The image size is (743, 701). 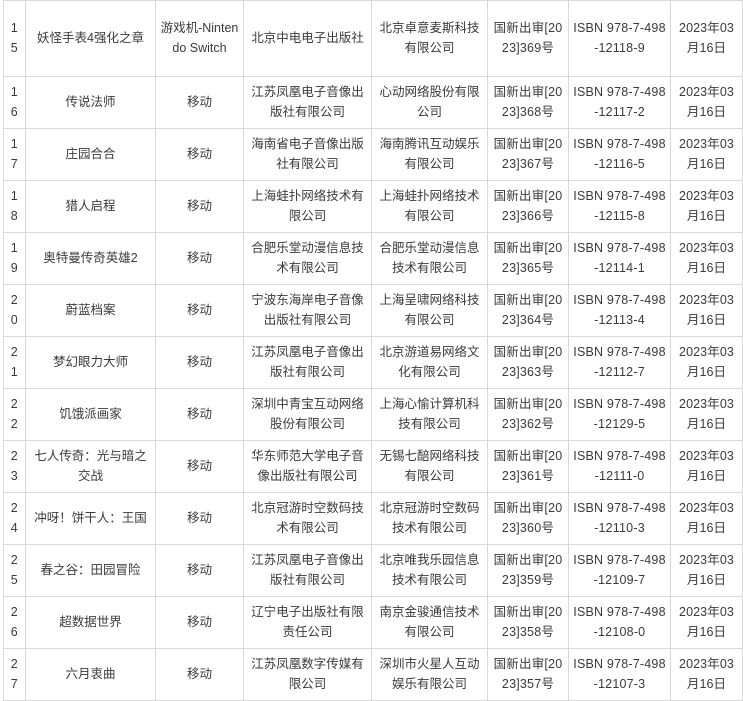 What do you see at coordinates (307, 206) in the screenshot?
I see `cell-publisher: 上海蛙扑网络技术有限公司` at bounding box center [307, 206].